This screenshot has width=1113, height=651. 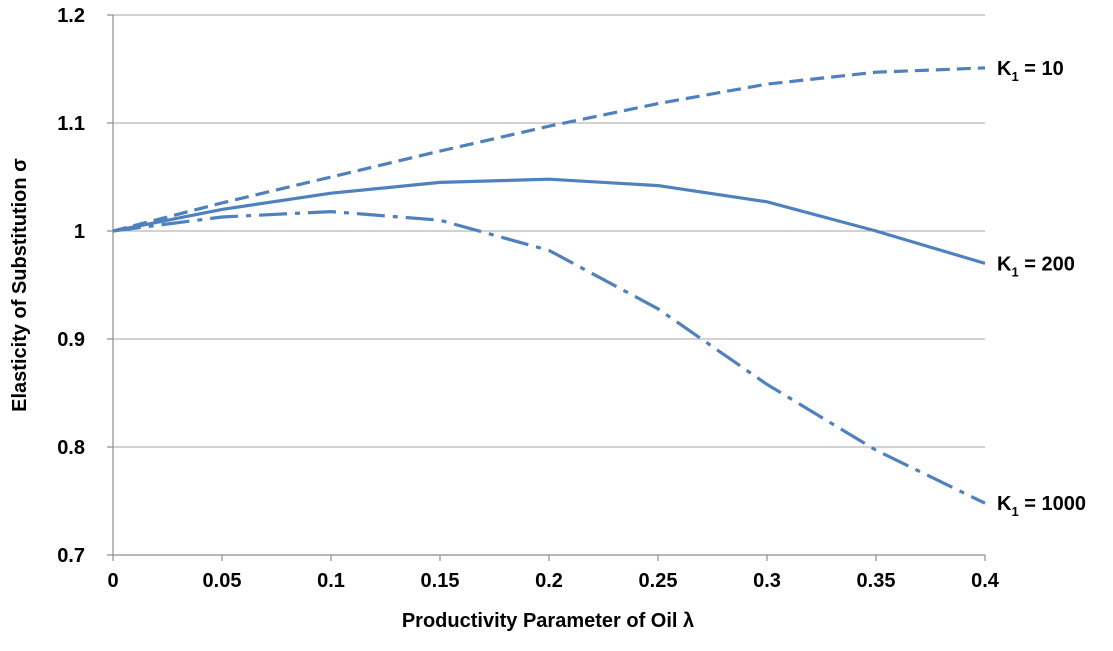 What do you see at coordinates (222, 581) in the screenshot?
I see `x-tick-label: 0.05` at bounding box center [222, 581].